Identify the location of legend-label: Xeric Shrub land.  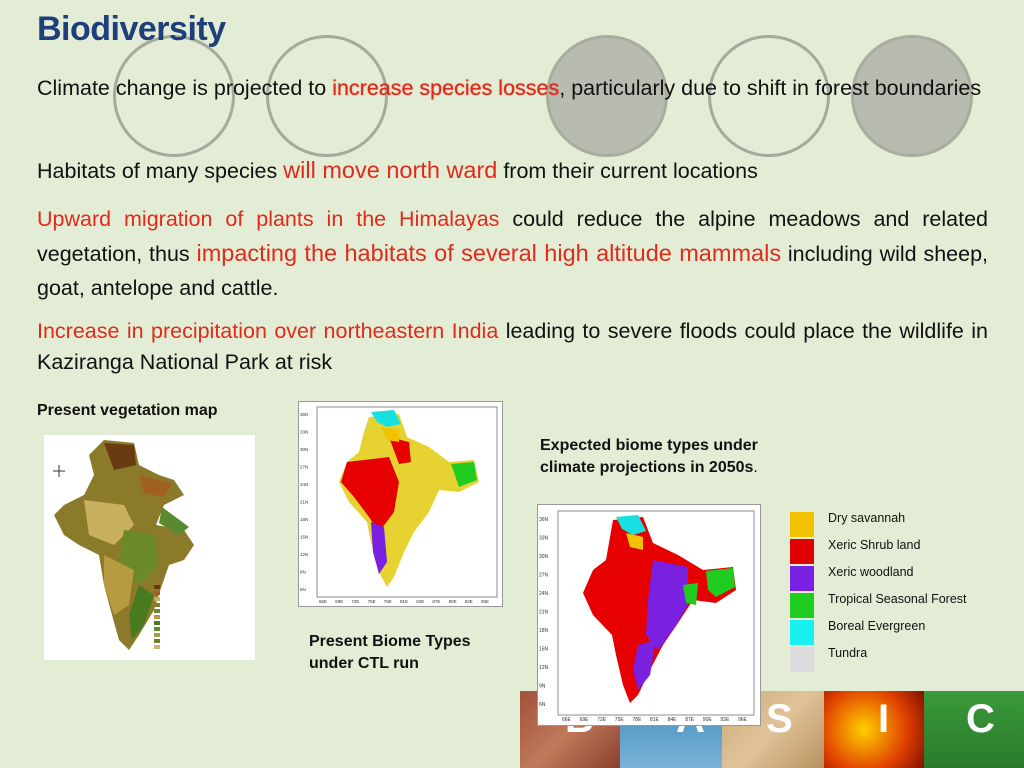
(874, 545).